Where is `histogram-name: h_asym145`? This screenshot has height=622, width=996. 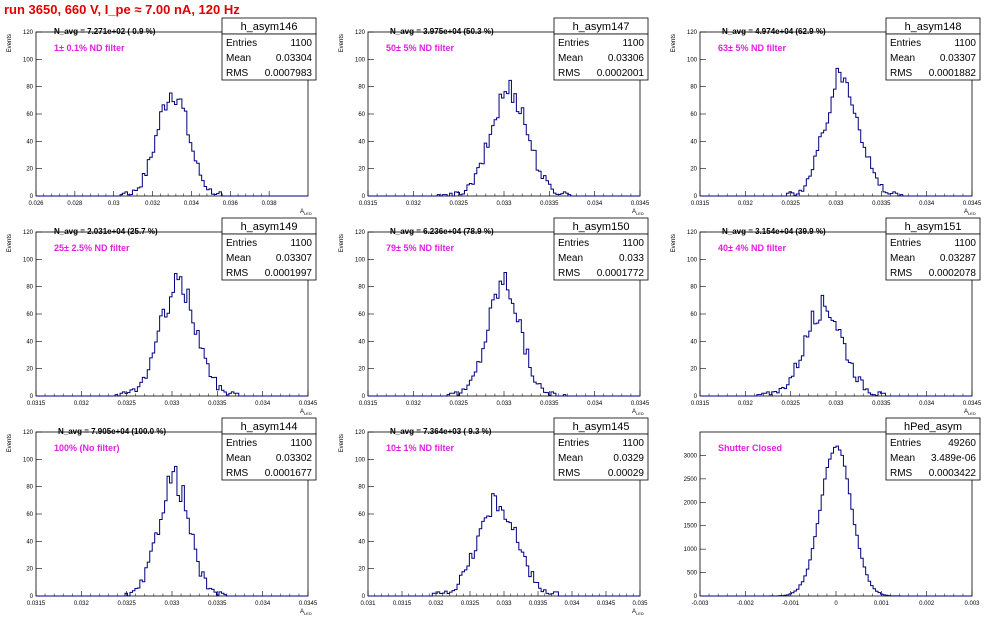
histogram-name: h_asym145 is located at coordinates (601, 427).